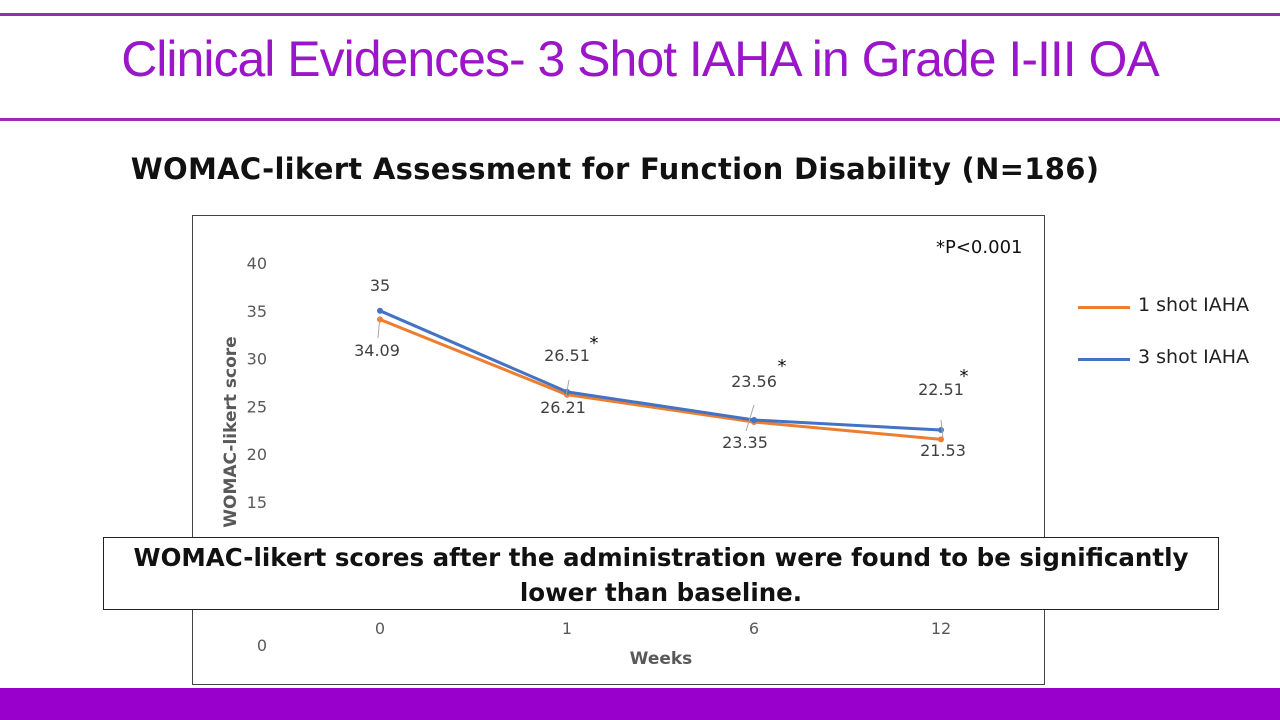 This screenshot has height=720, width=1280. Describe the element at coordinates (640, 14) in the screenshot. I see `title-rule-top` at that location.